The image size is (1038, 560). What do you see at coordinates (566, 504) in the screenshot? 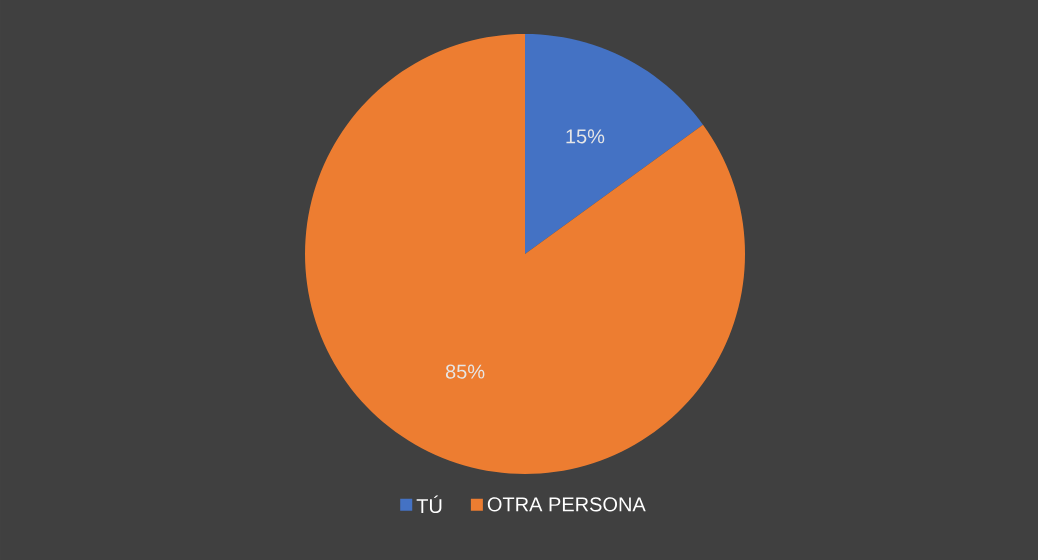
I see `legend-label: OTRA PERSONA` at bounding box center [566, 504].